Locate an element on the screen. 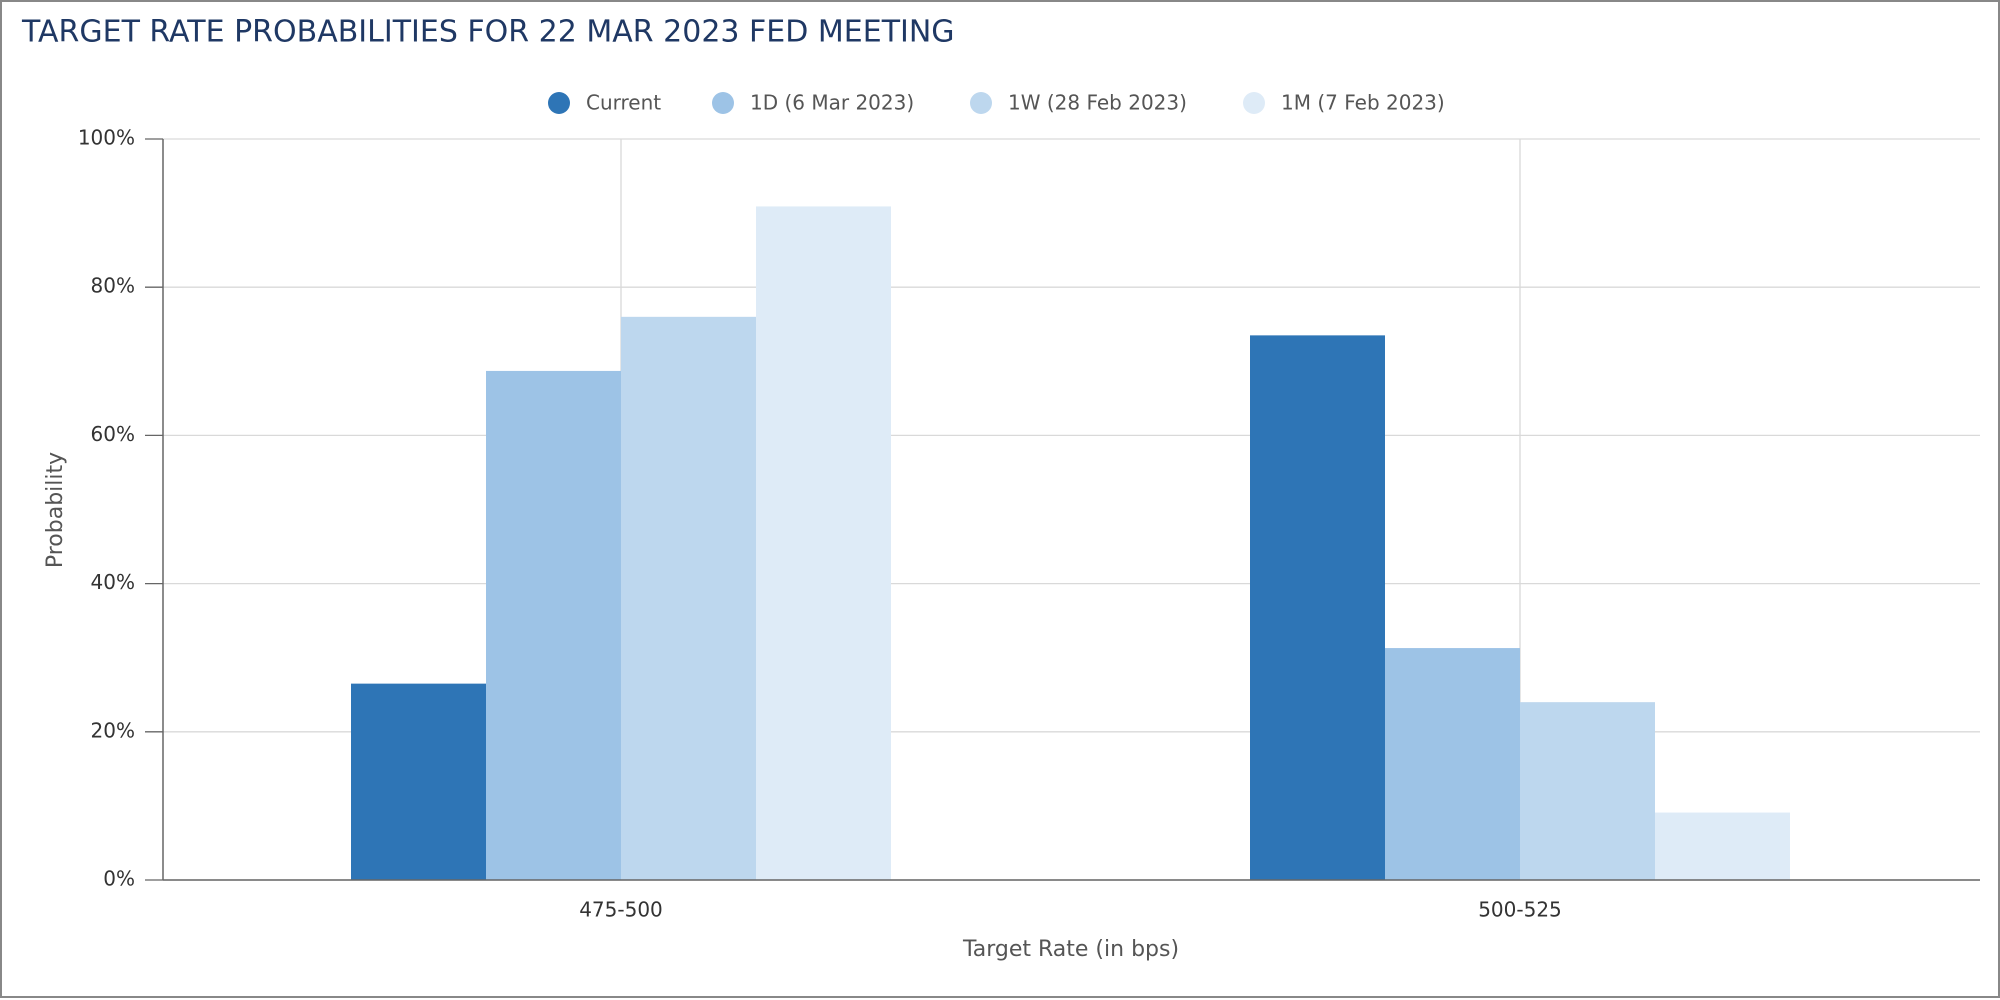 The height and width of the screenshot is (1000, 2000). y-tick-label: 20% is located at coordinates (113, 730).